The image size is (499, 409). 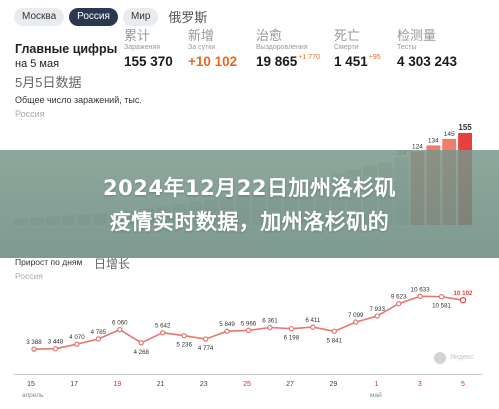 I want to click on point-label: 3 388, so click(x=34, y=342).